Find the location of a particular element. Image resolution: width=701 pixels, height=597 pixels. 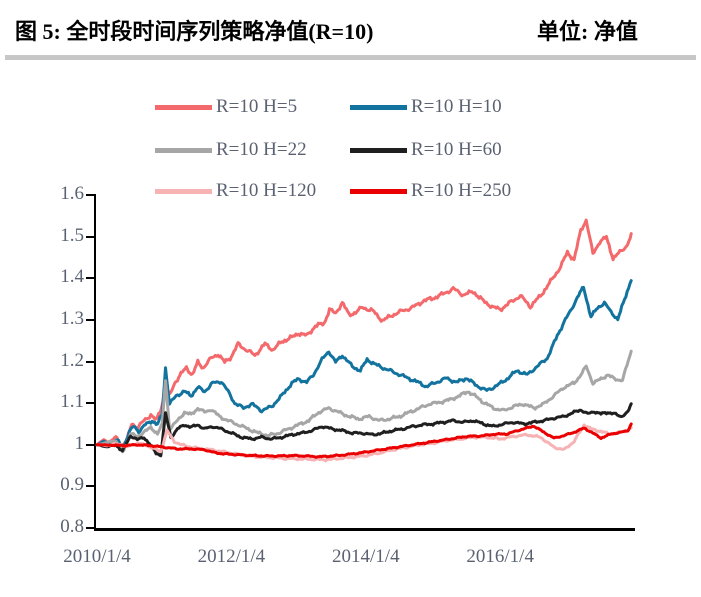

legend-swatch-h250 is located at coordinates (378, 191).